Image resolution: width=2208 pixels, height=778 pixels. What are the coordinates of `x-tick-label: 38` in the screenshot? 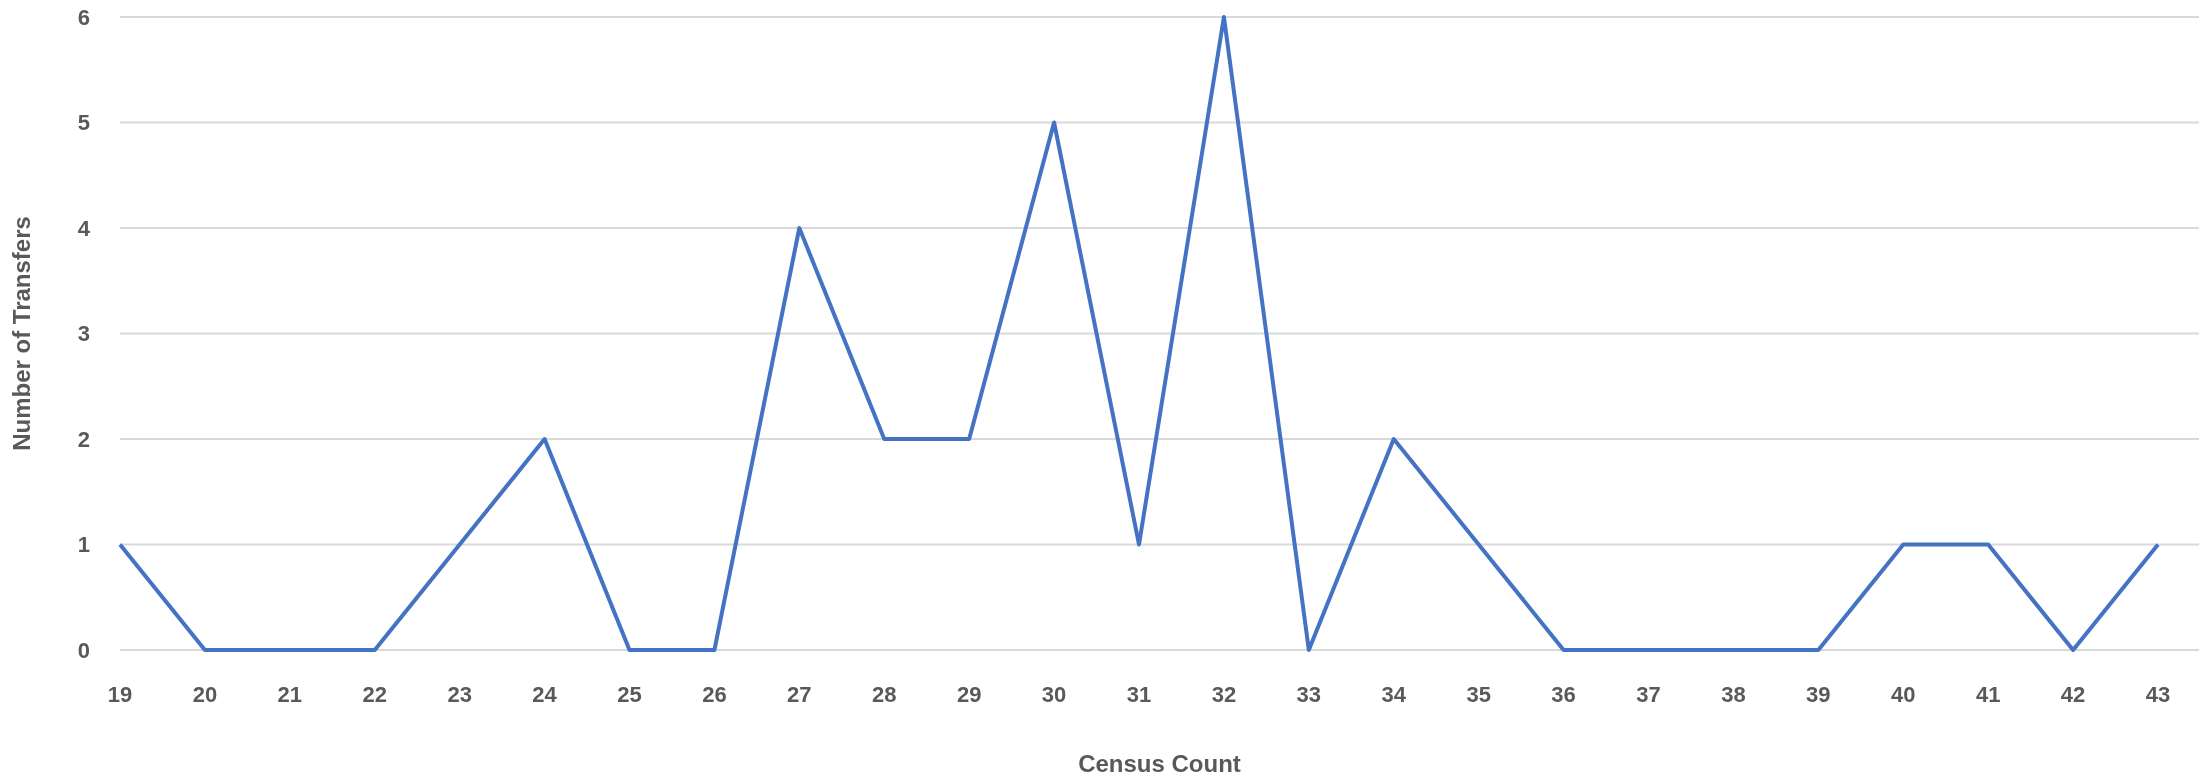 It's located at (1733, 694).